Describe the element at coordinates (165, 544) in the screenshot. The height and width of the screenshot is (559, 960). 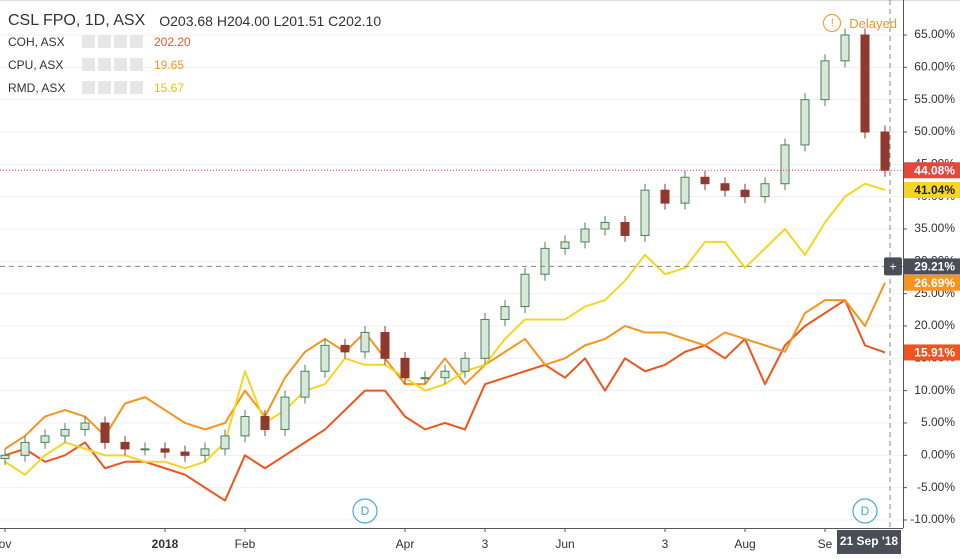
I see `x-tick-label: 2018` at that location.